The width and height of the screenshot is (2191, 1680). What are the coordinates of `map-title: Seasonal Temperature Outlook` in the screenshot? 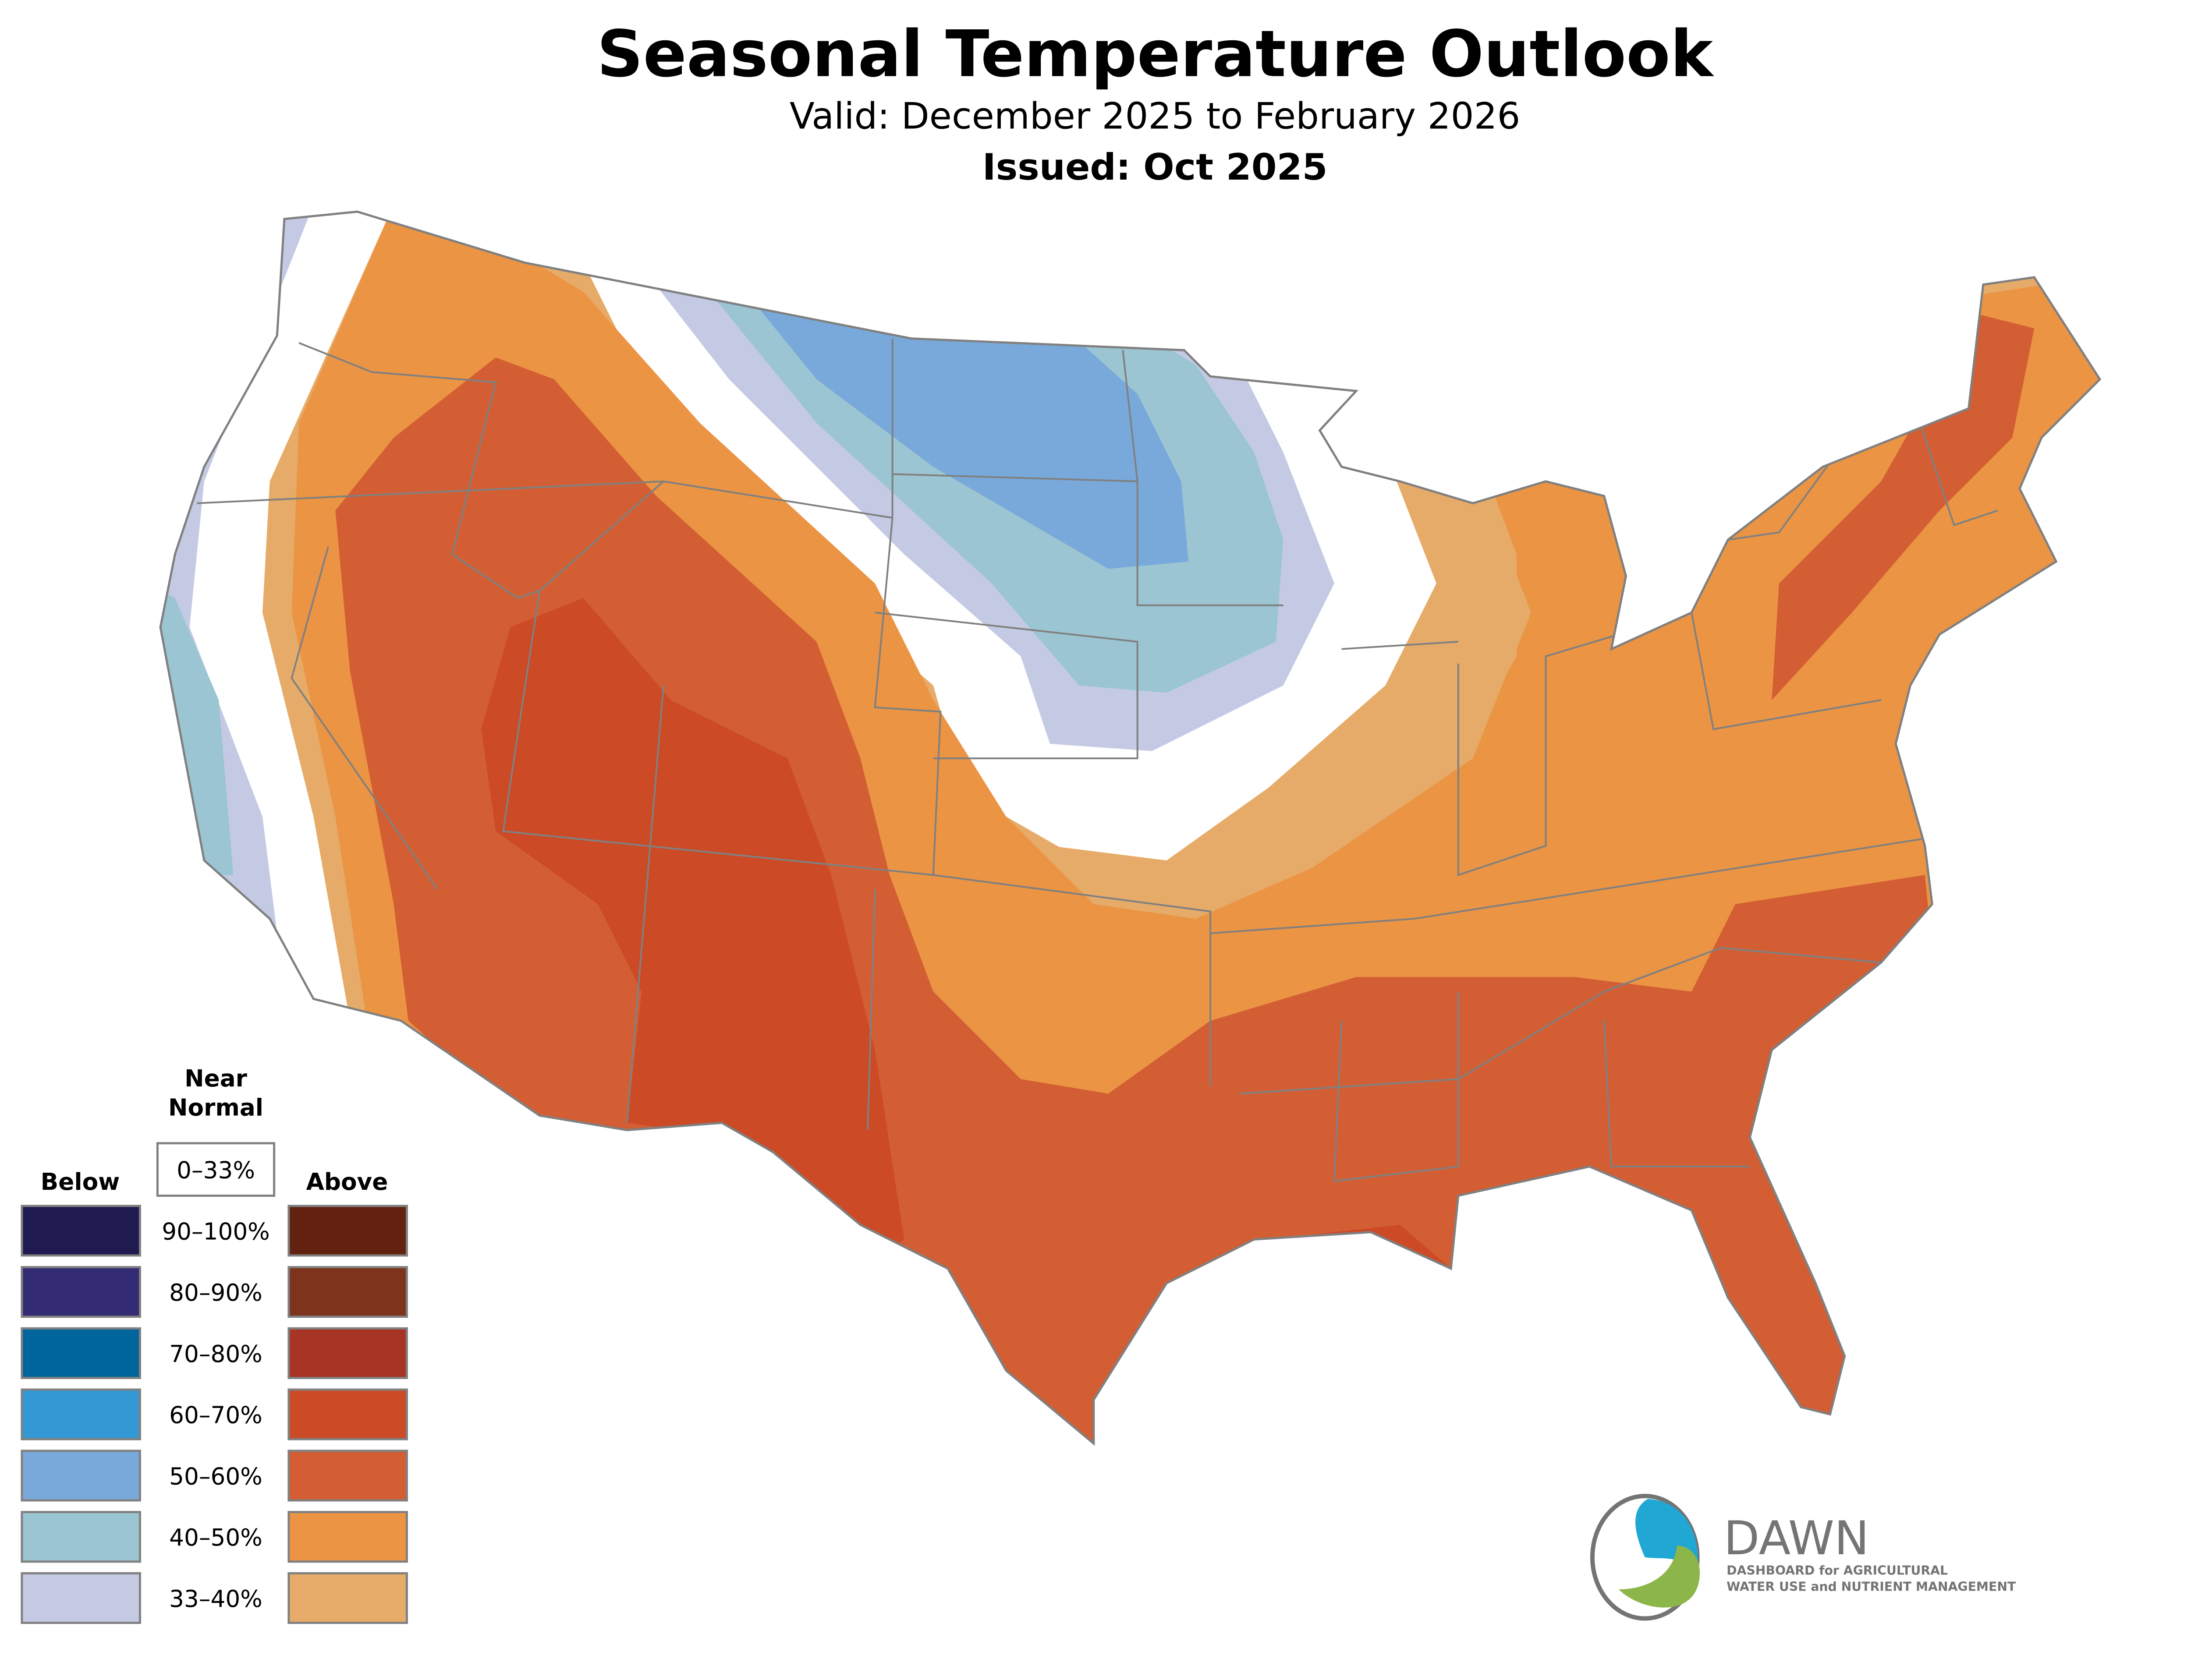 It's located at (1156, 54).